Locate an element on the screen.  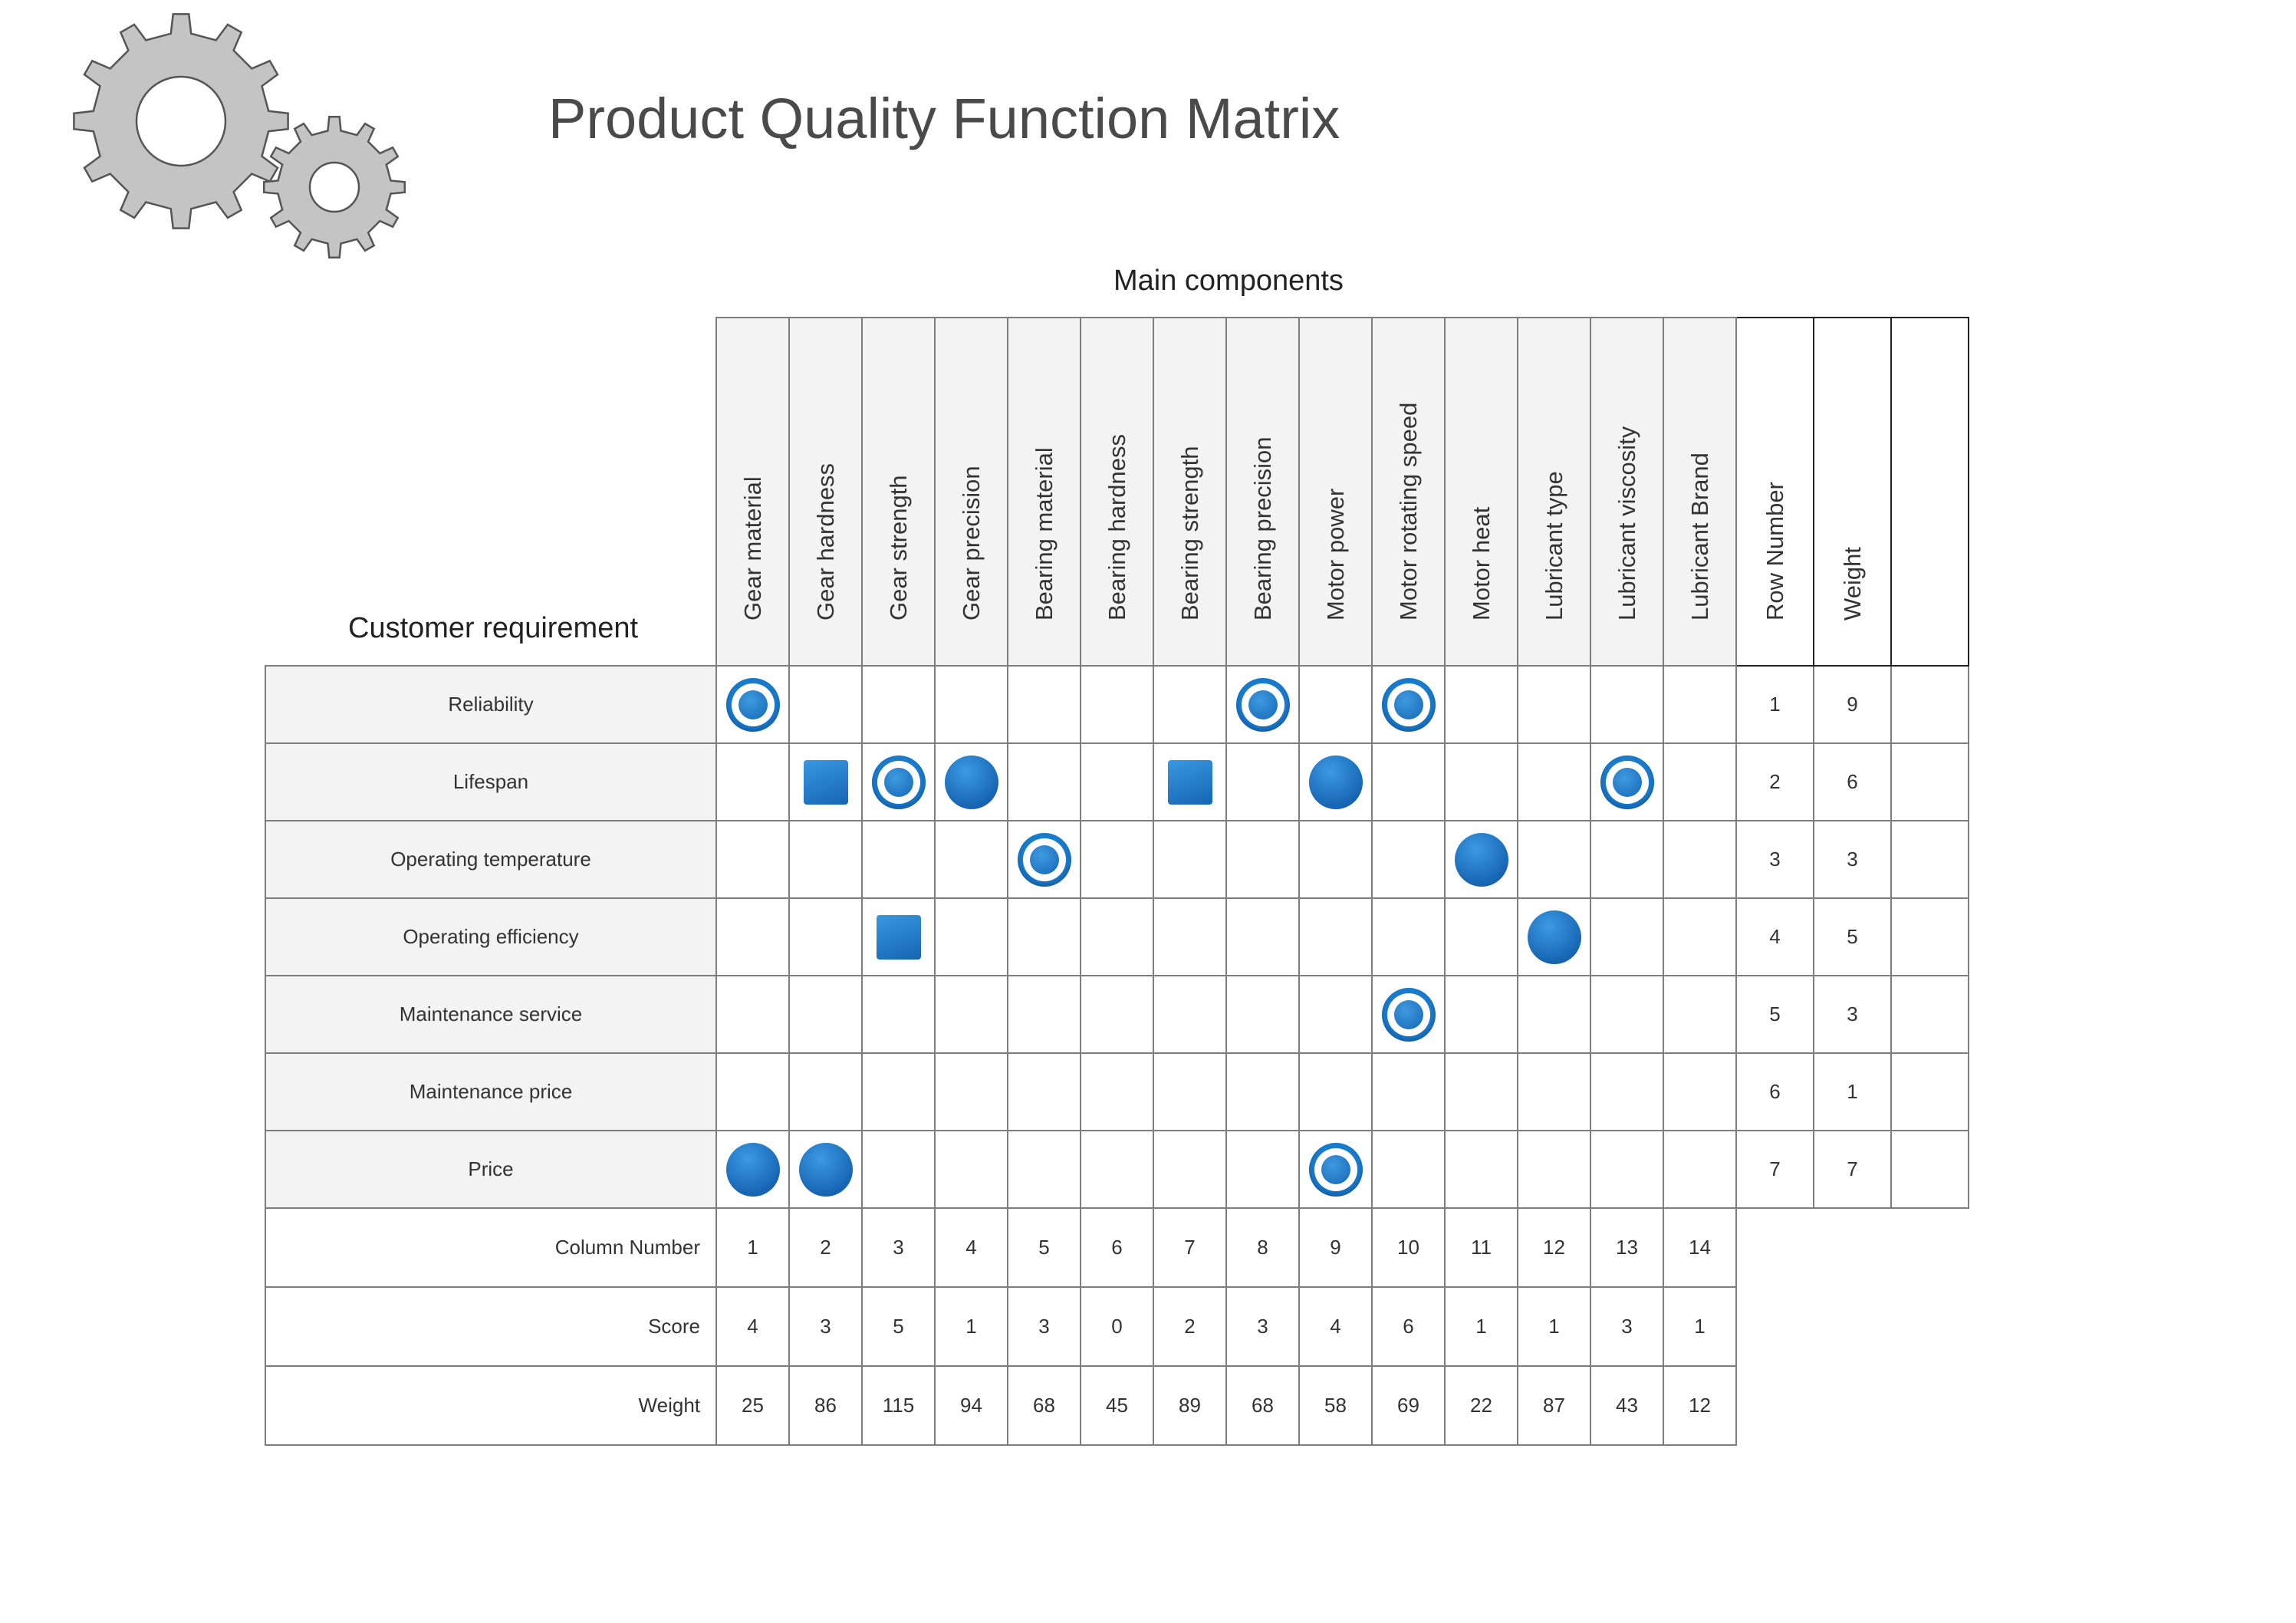
footer-value: 25 is located at coordinates (752, 1405).